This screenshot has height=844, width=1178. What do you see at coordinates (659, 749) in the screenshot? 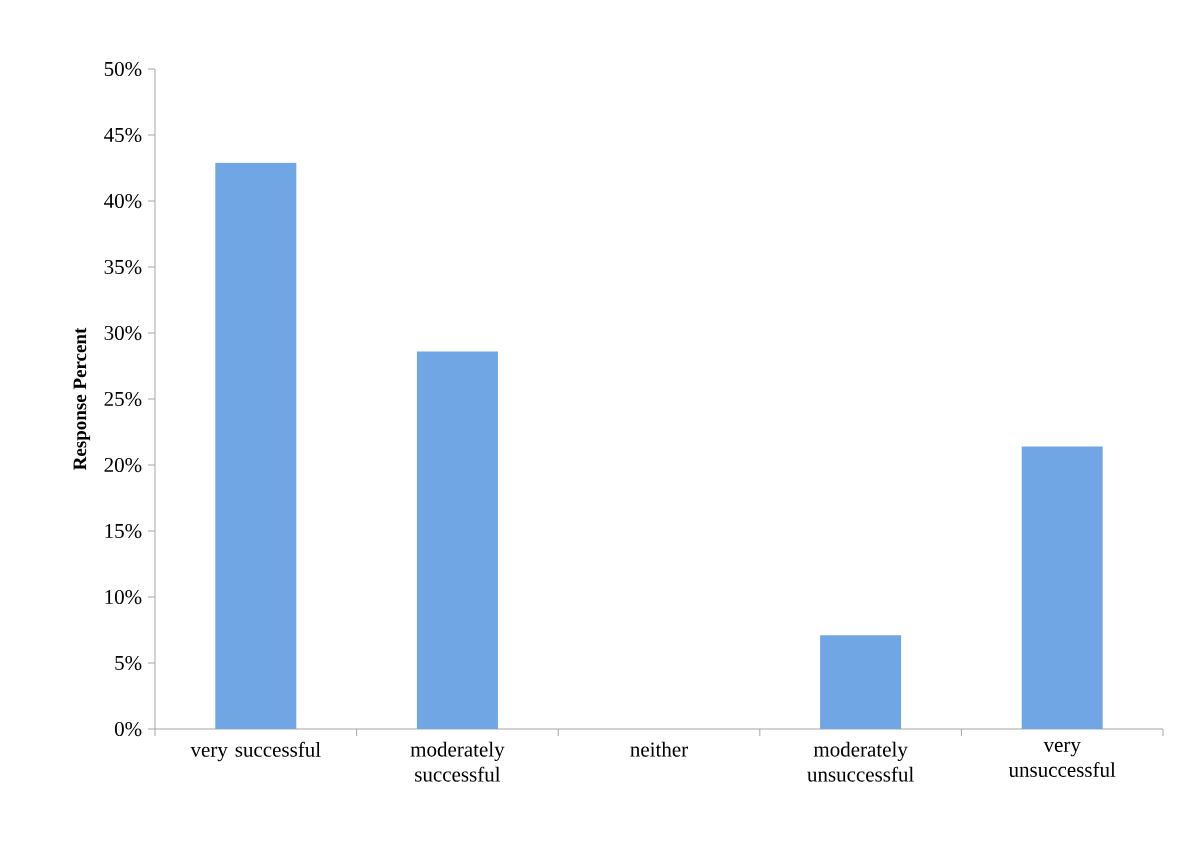
I see `x-tick-label: neither` at bounding box center [659, 749].